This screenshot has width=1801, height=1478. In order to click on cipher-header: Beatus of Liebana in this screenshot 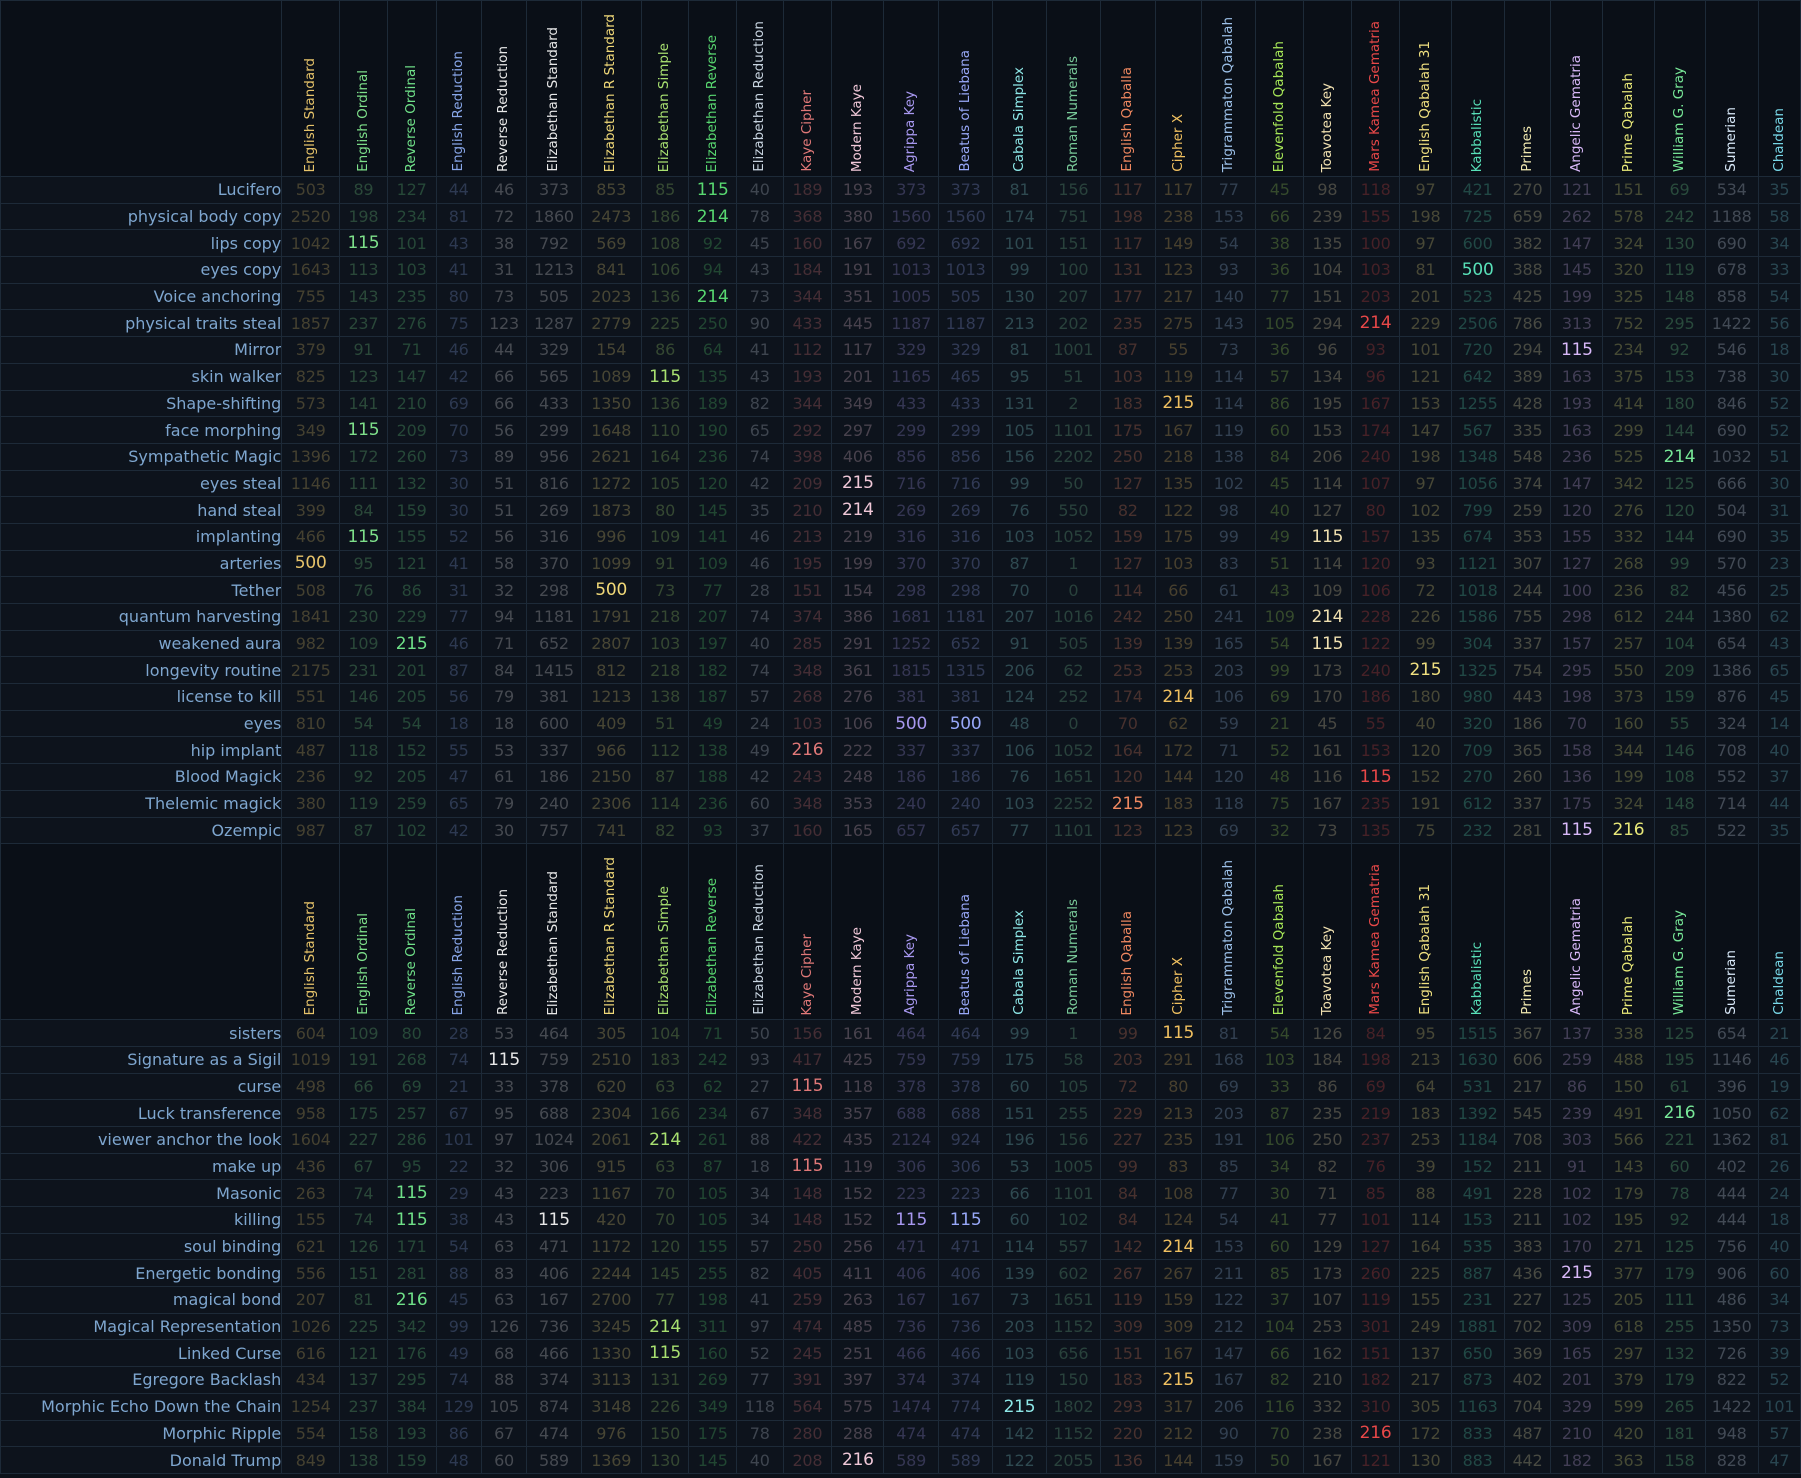, I will do `click(965, 932)`.